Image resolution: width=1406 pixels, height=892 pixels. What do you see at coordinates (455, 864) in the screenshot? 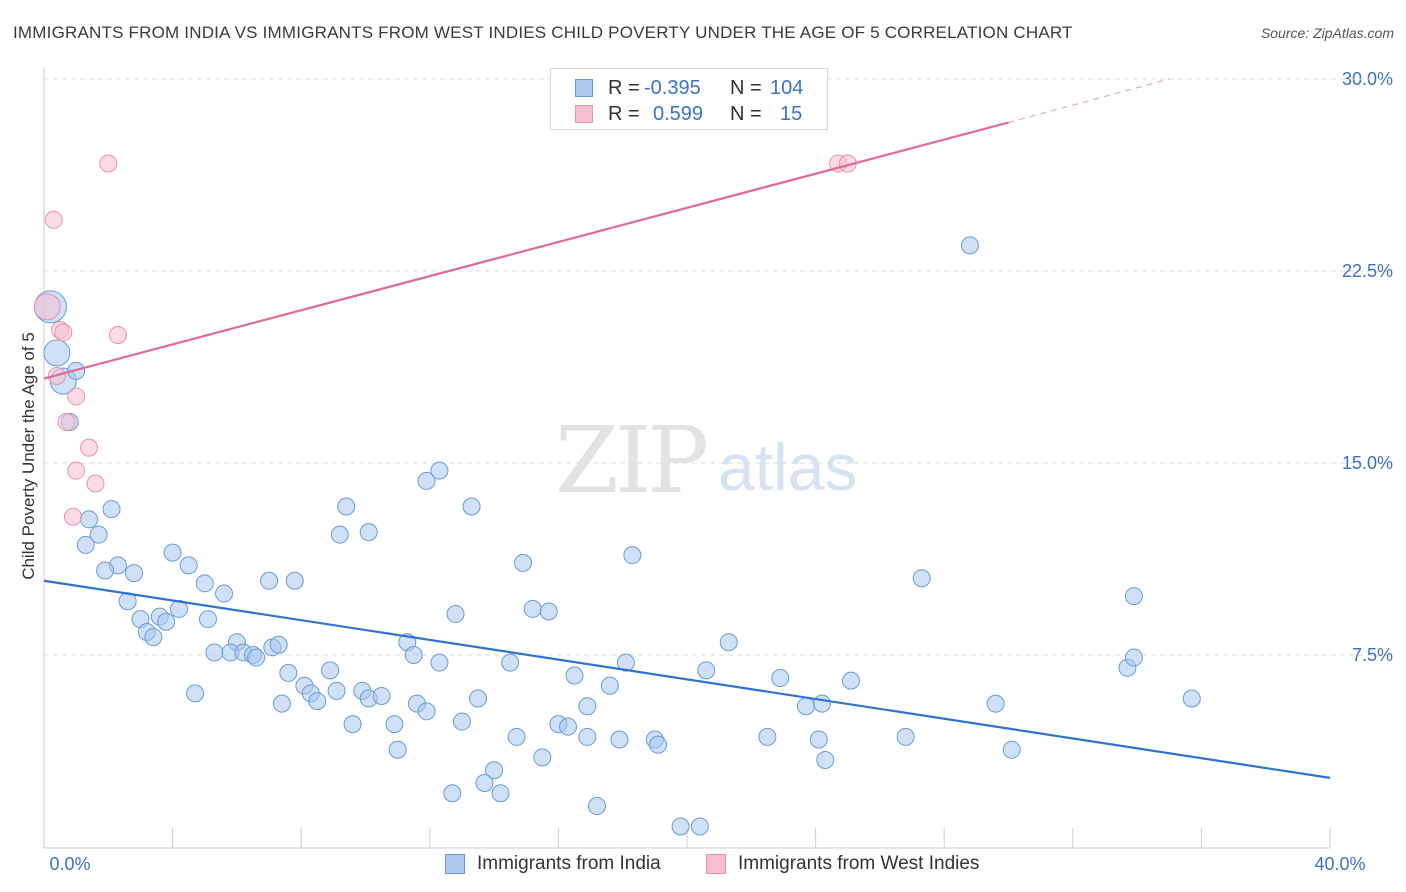
I see `bottom-legend-swatch-india` at bounding box center [455, 864].